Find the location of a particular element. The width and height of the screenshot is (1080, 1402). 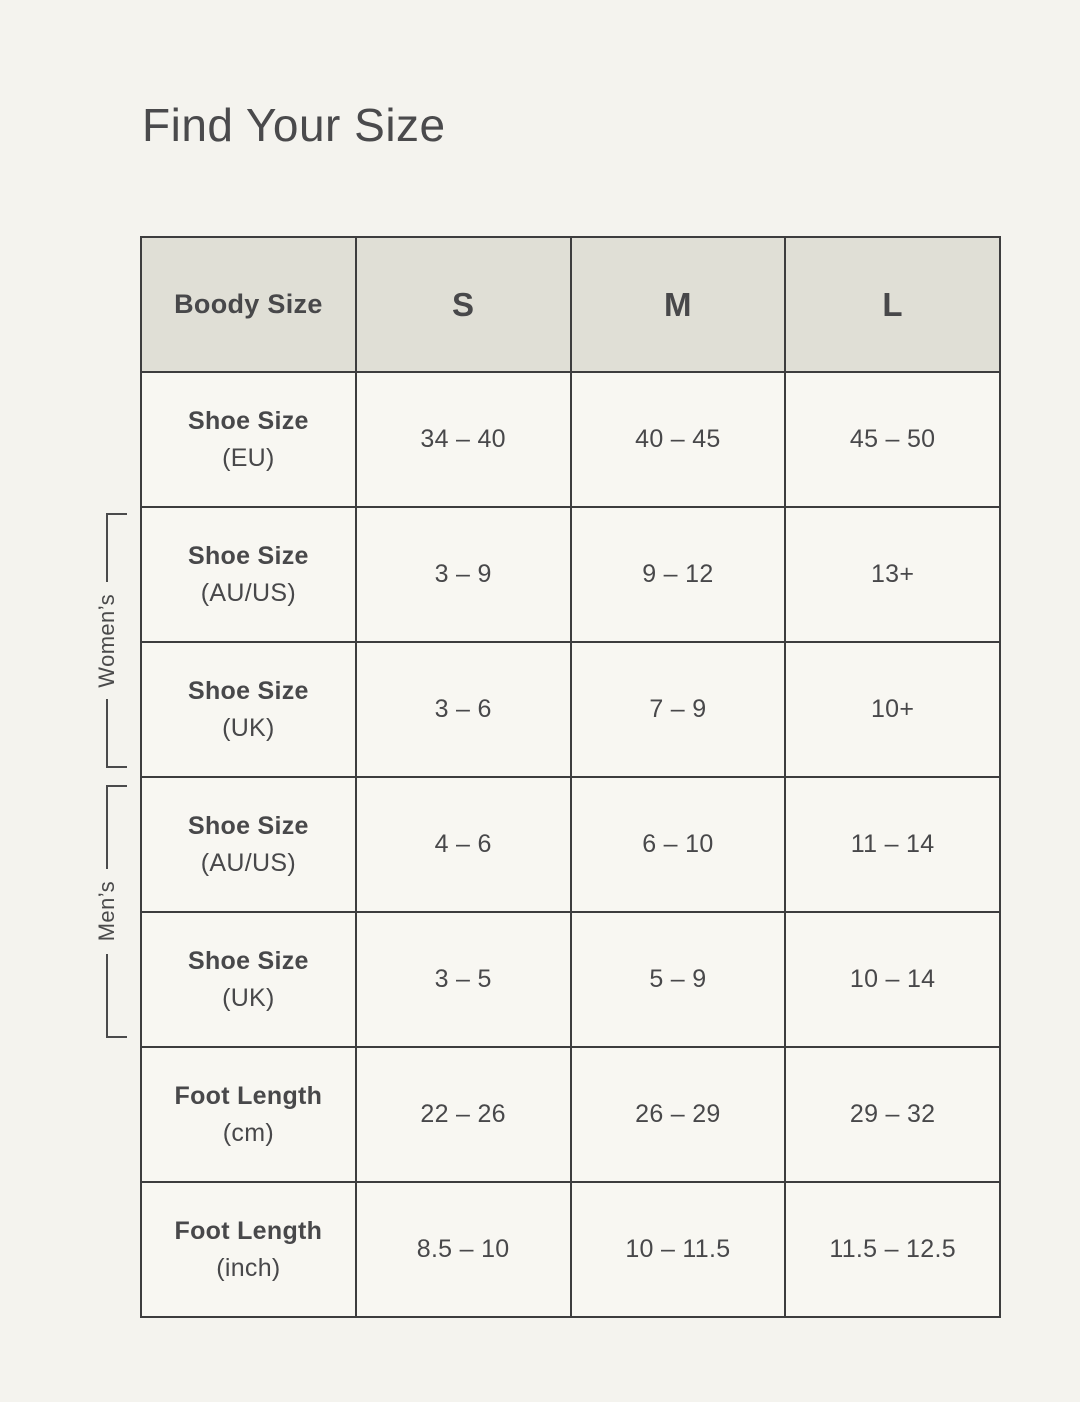

cell-value: 11.5 – 12.5 is located at coordinates (892, 1249).